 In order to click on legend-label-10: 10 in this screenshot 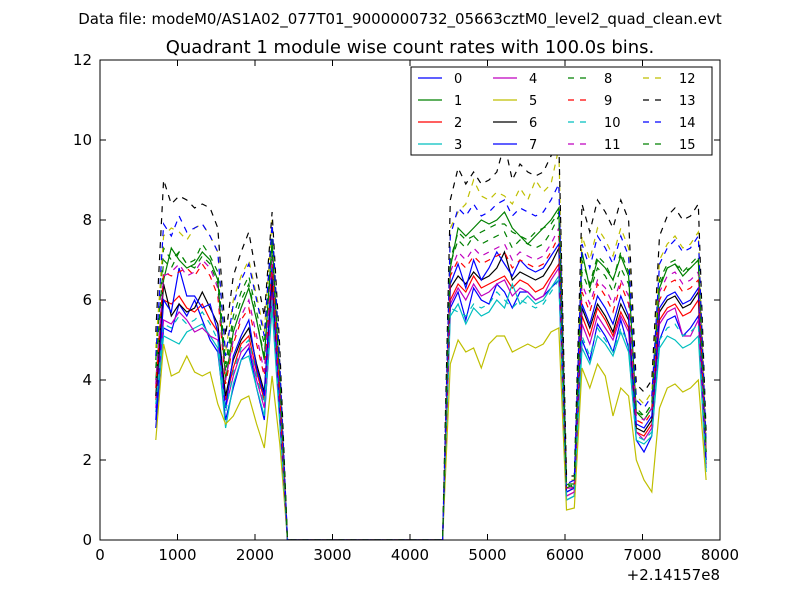, I will do `click(612, 123)`.